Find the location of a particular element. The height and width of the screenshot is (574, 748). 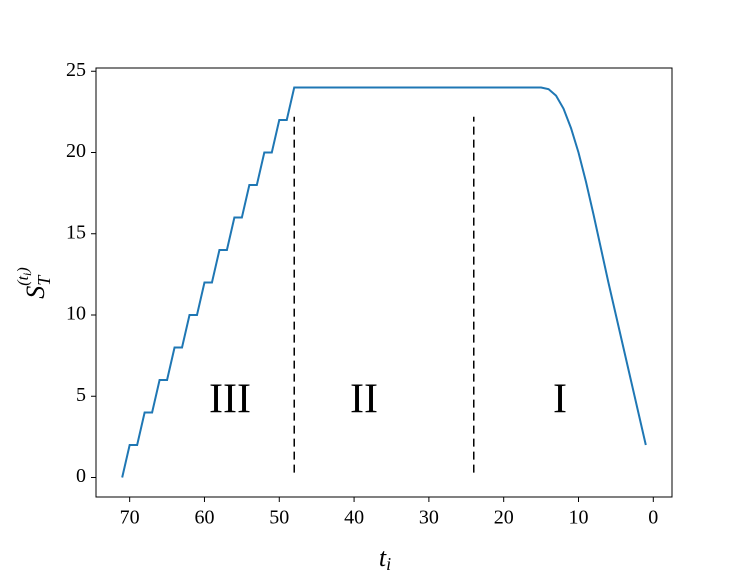

y-label-sub: T is located at coordinates (44, 280).